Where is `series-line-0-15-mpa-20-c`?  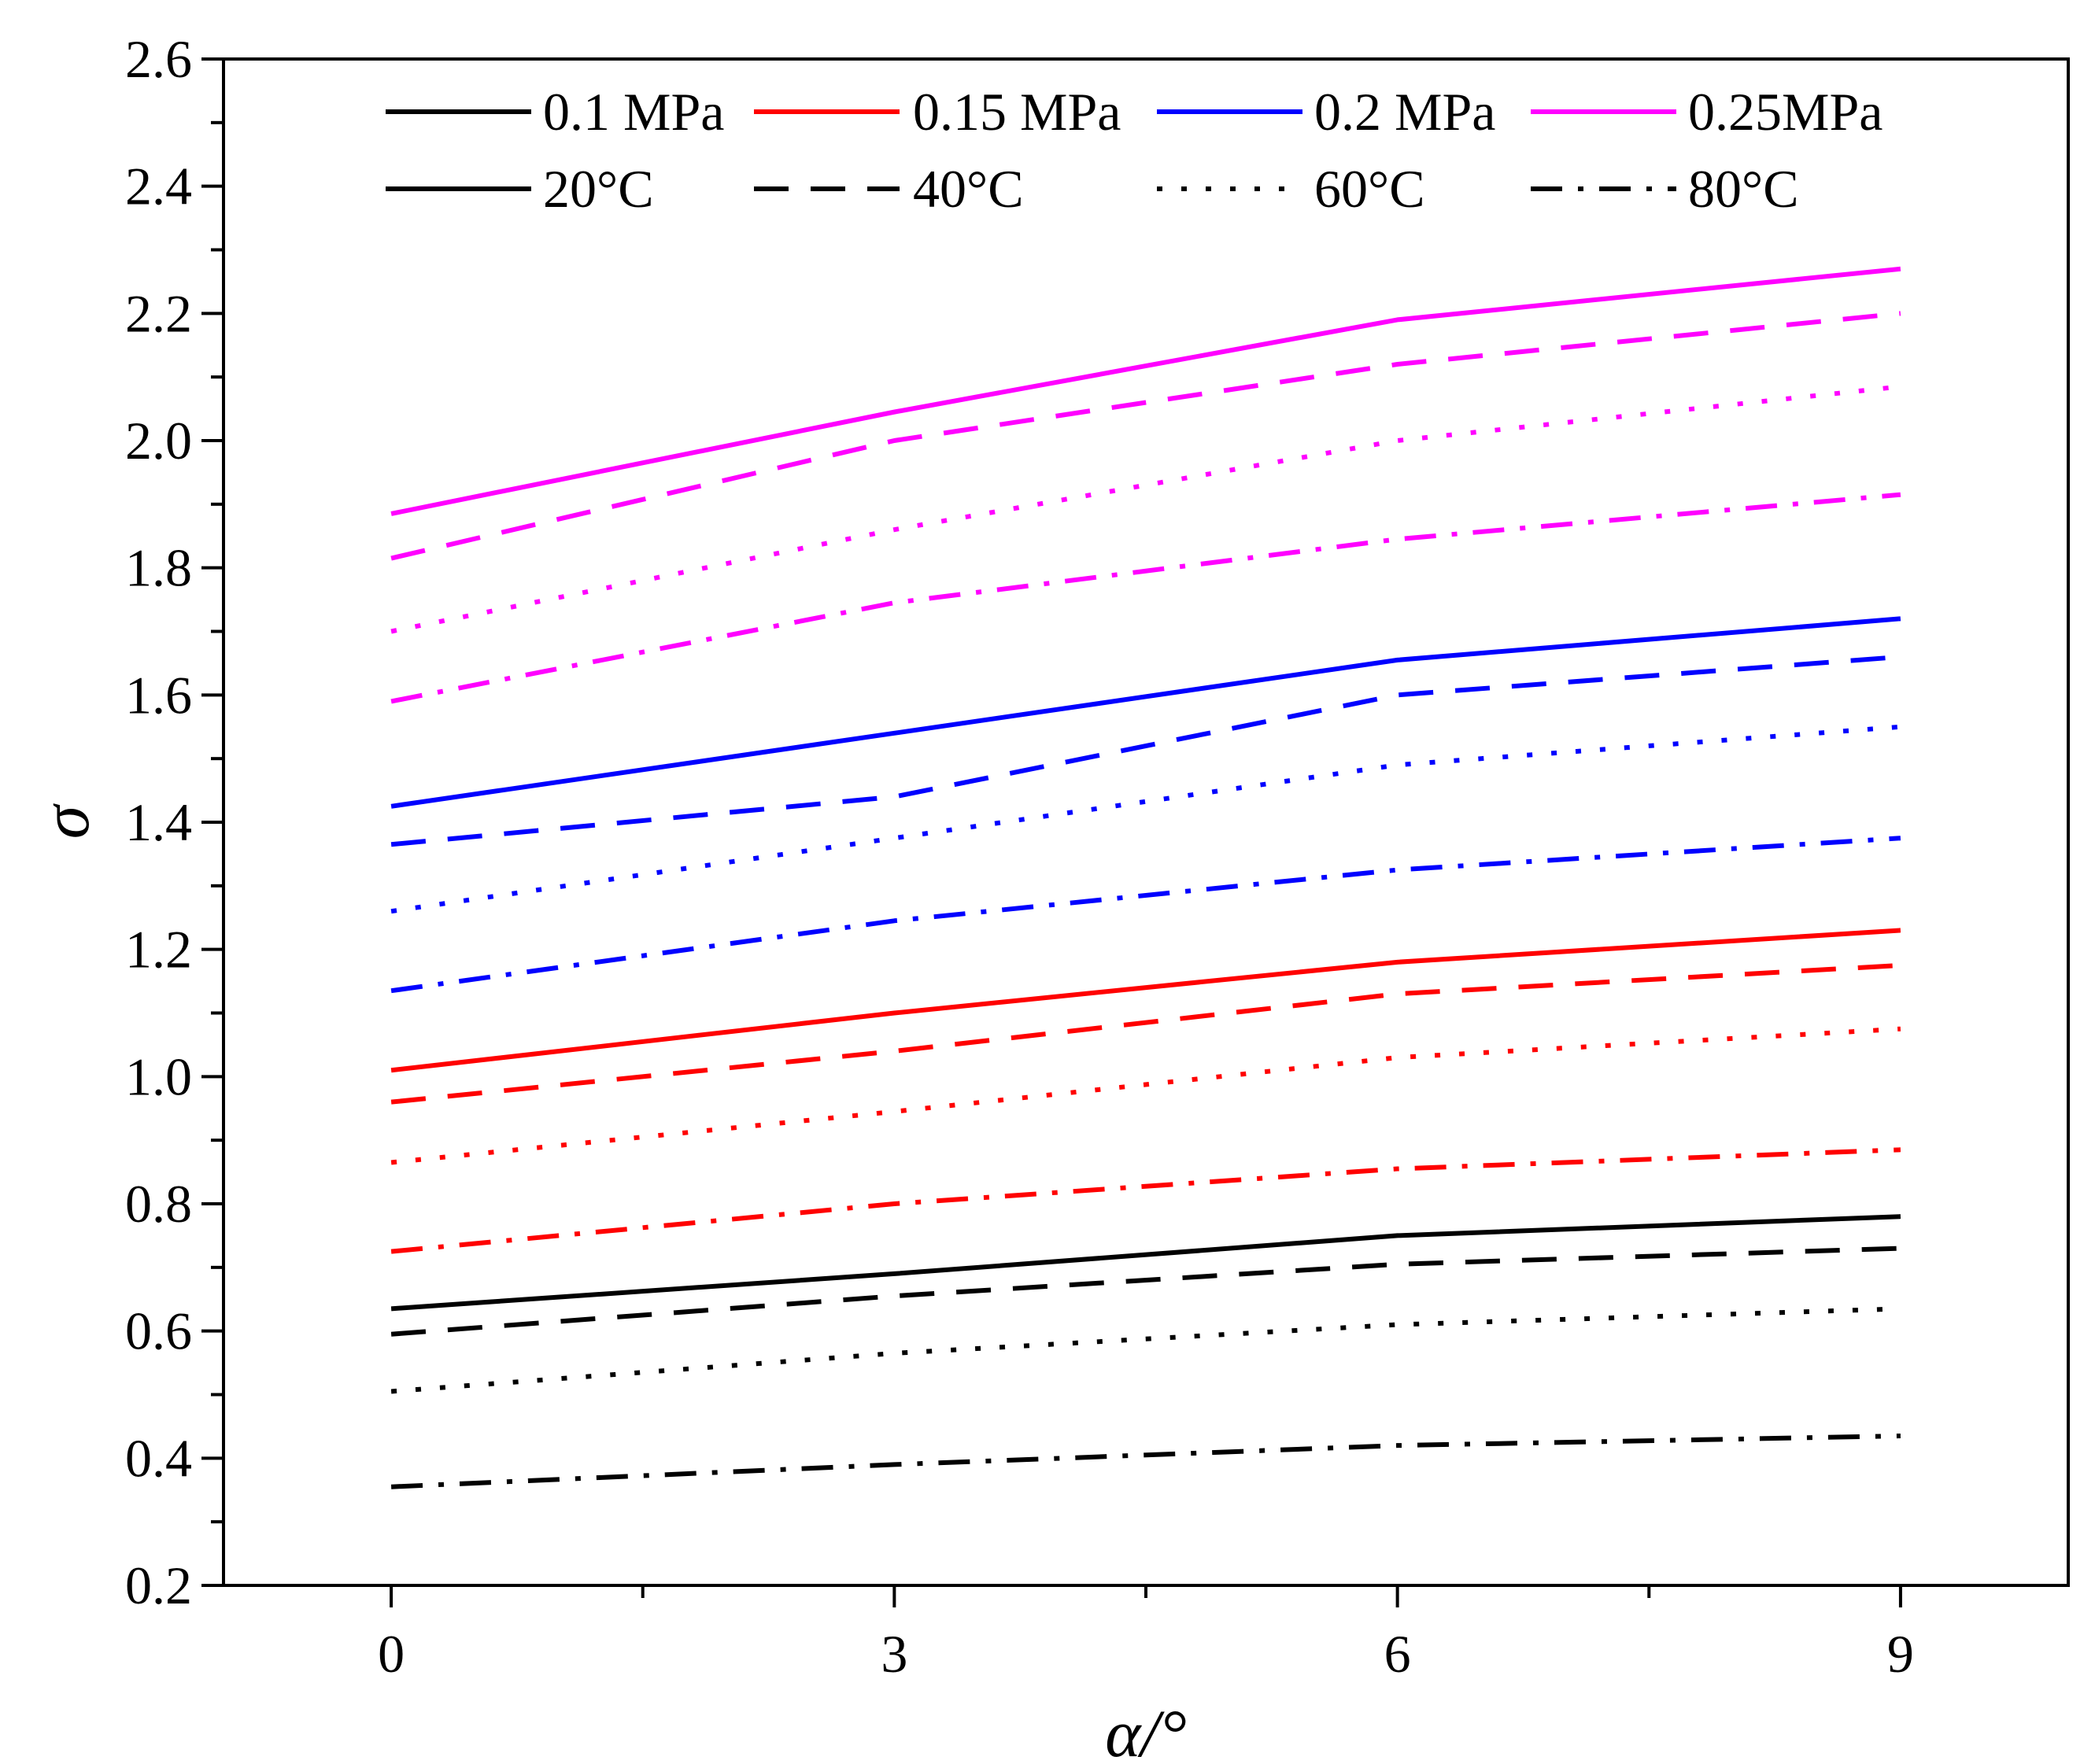
series-line-0-15-mpa-20-c is located at coordinates (1145, 1000).